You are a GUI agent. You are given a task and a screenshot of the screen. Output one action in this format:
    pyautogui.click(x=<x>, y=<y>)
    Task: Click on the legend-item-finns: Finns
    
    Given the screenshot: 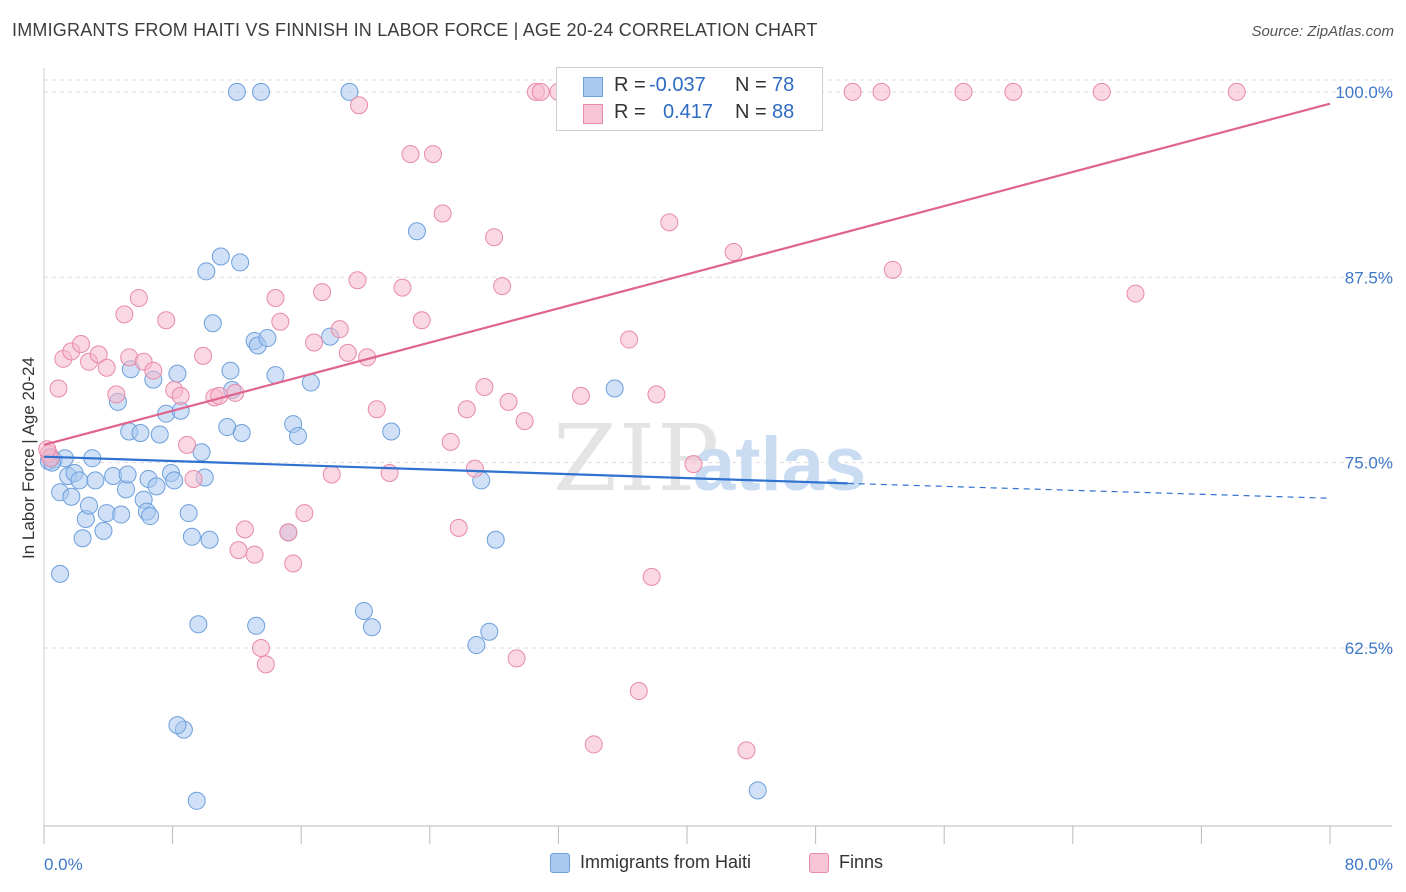 What is the action you would take?
    pyautogui.click(x=846, y=862)
    